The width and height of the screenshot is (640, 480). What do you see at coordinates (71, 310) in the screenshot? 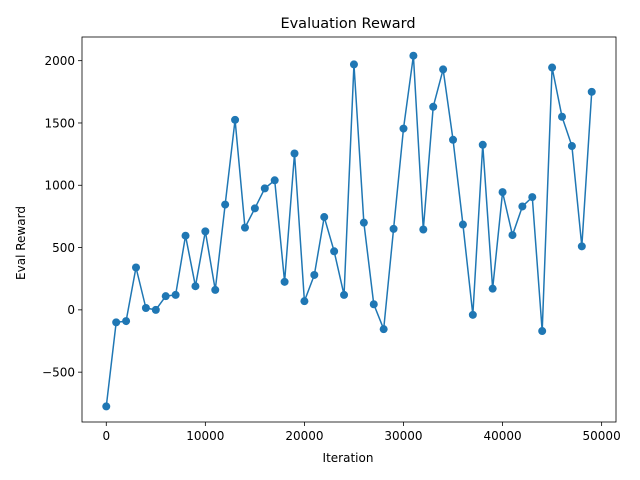
I see `y-tick-label: 0` at bounding box center [71, 310].